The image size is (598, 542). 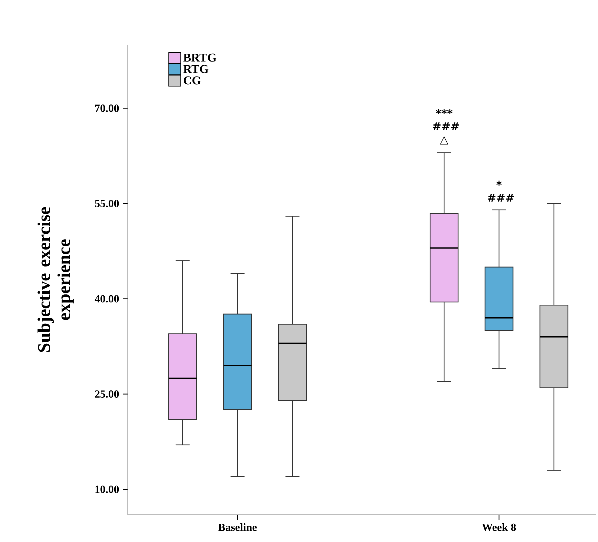 What do you see at coordinates (200, 58) in the screenshot?
I see `legend-label: BRTG` at bounding box center [200, 58].